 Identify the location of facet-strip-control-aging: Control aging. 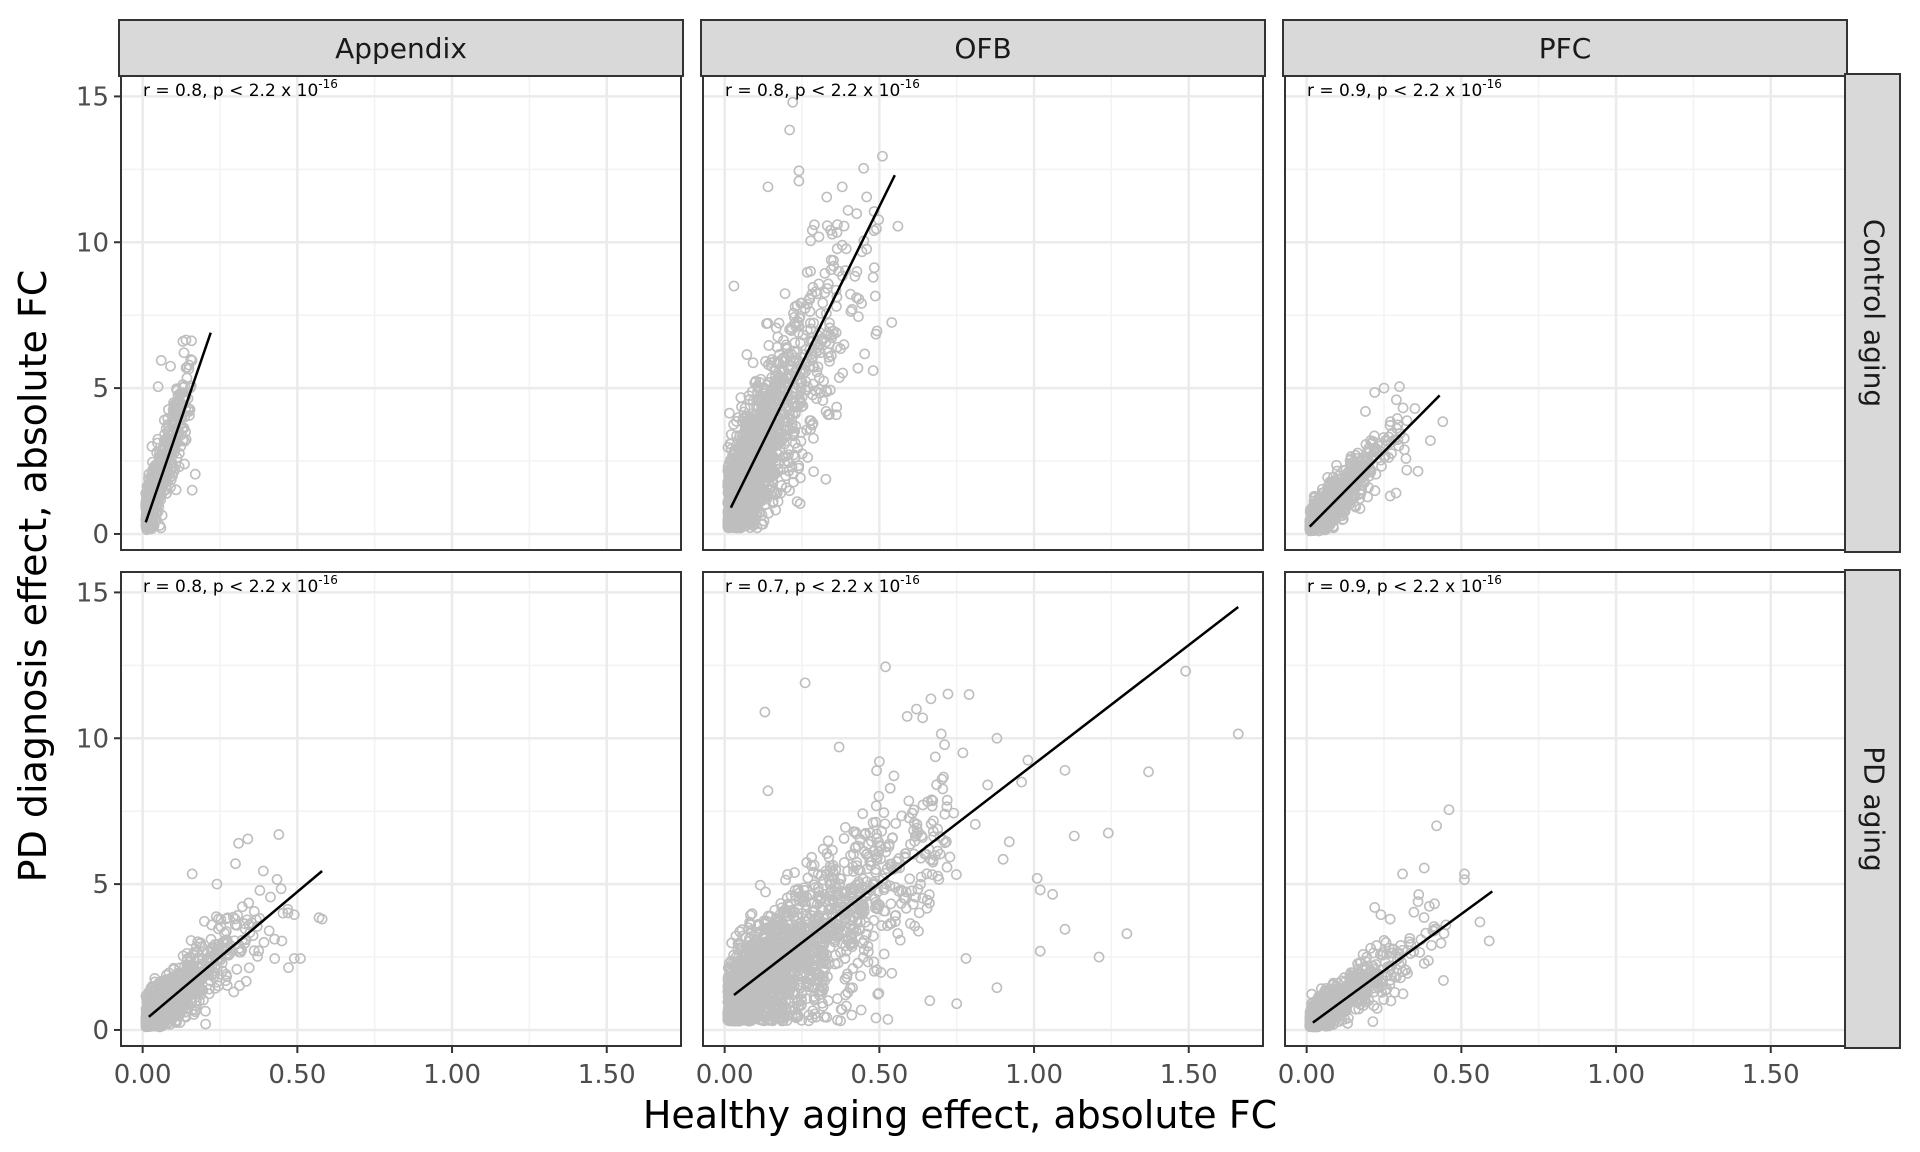
(1872, 313).